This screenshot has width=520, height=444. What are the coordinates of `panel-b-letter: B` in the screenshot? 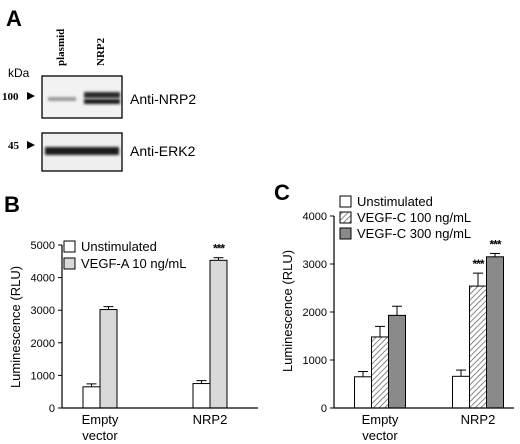 It's located at (12, 204).